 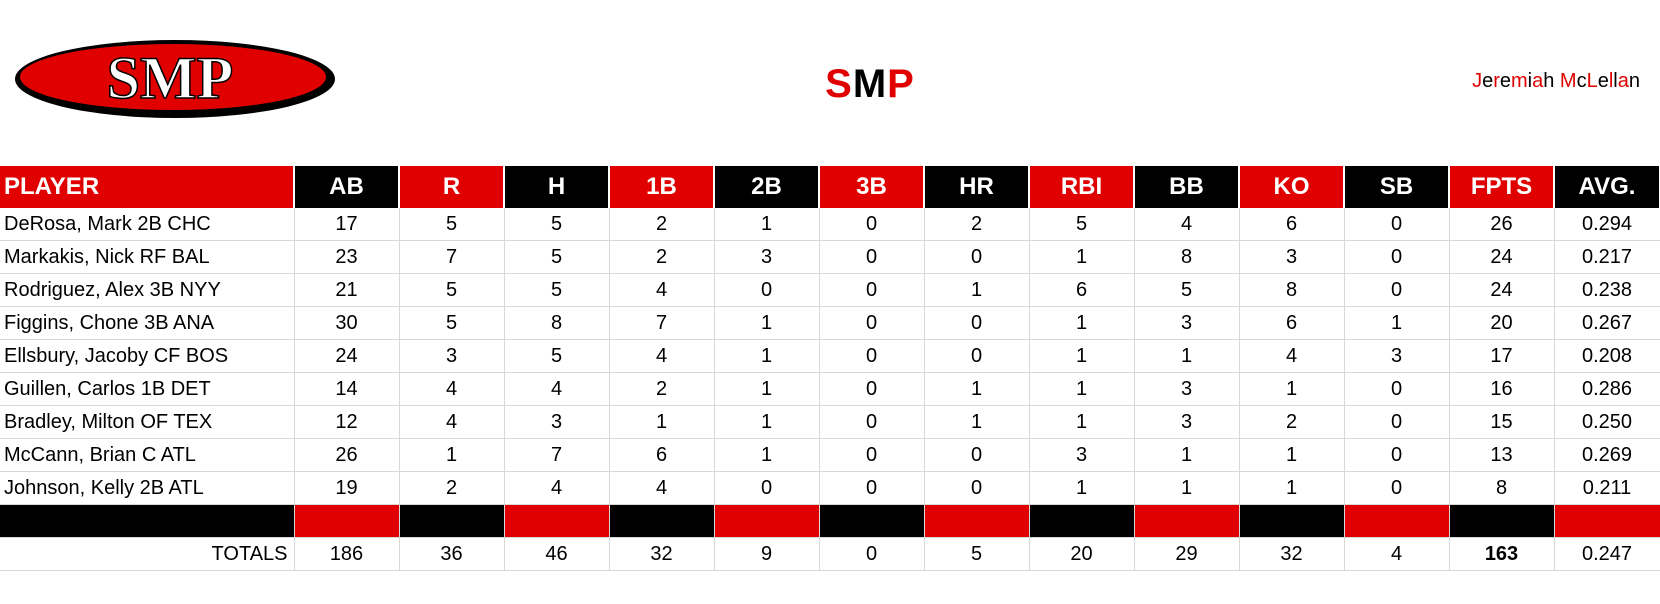 What do you see at coordinates (1607, 389) in the screenshot?
I see `stat-cell: 0.286` at bounding box center [1607, 389].